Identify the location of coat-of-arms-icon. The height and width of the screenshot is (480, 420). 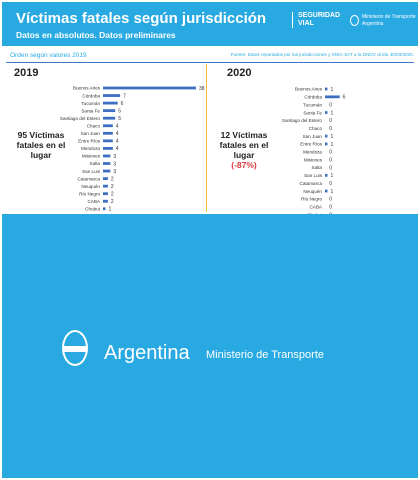
(75, 348).